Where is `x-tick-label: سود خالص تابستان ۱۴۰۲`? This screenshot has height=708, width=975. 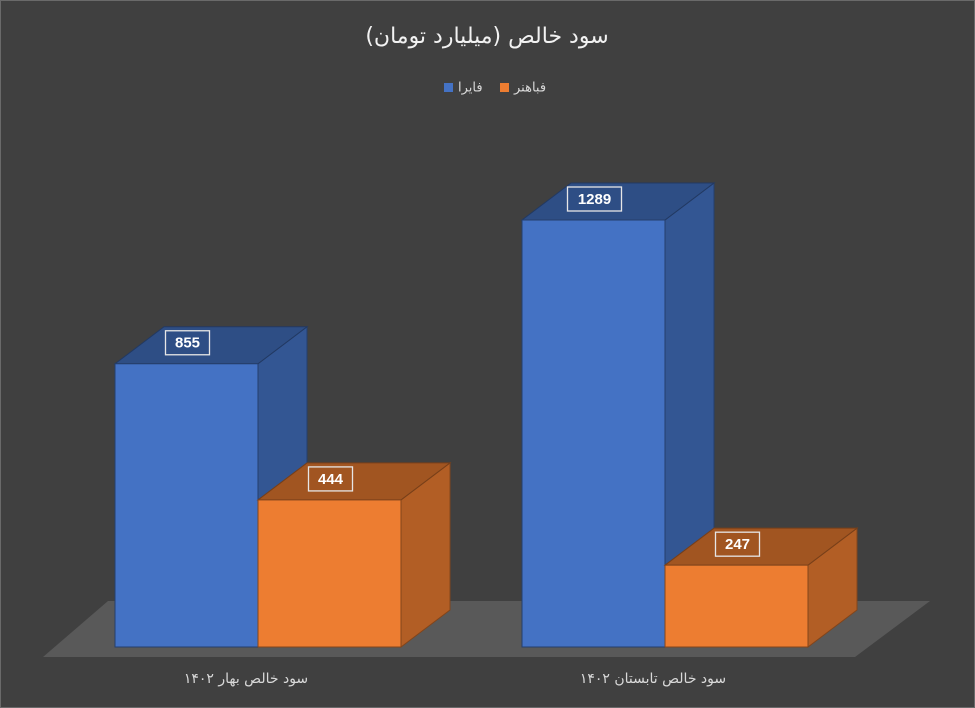
x-tick-label: سود خالص تابستان ۱۴۰۲ is located at coordinates (653, 679).